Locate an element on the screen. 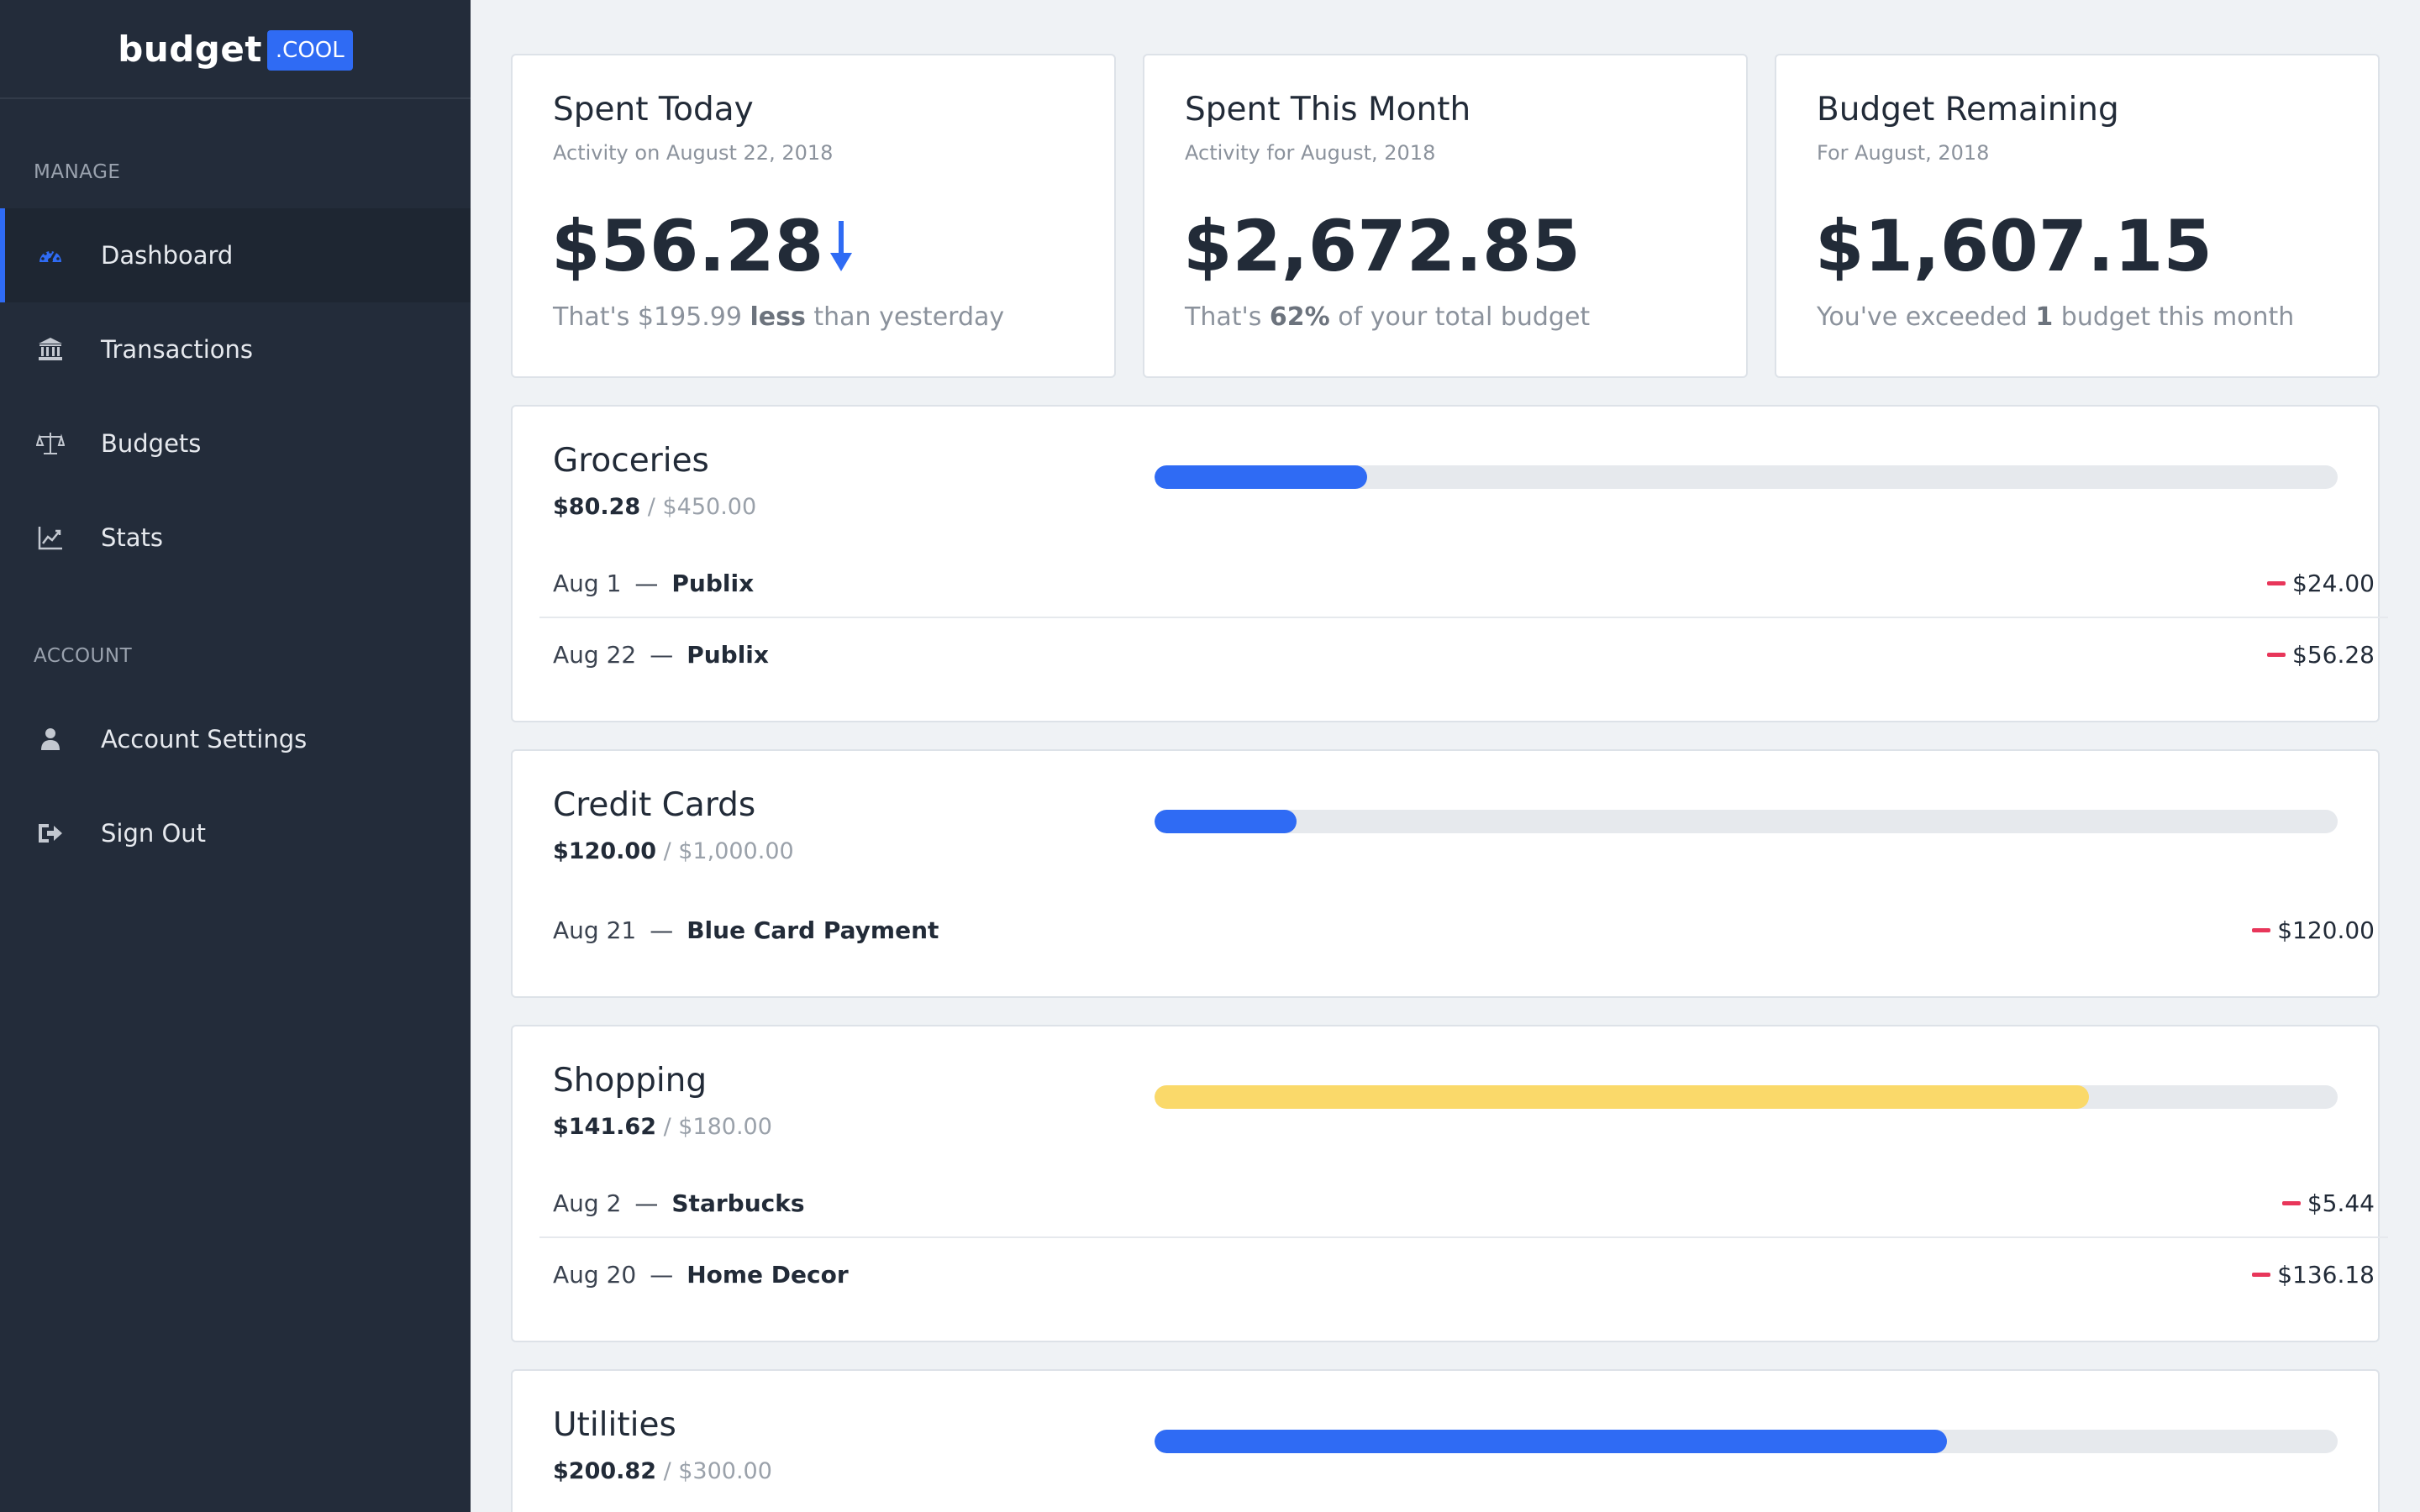 This screenshot has height=1512, width=2420. transaction-row: Aug 21— Blue Card Payment $120.00 is located at coordinates (1464, 930).